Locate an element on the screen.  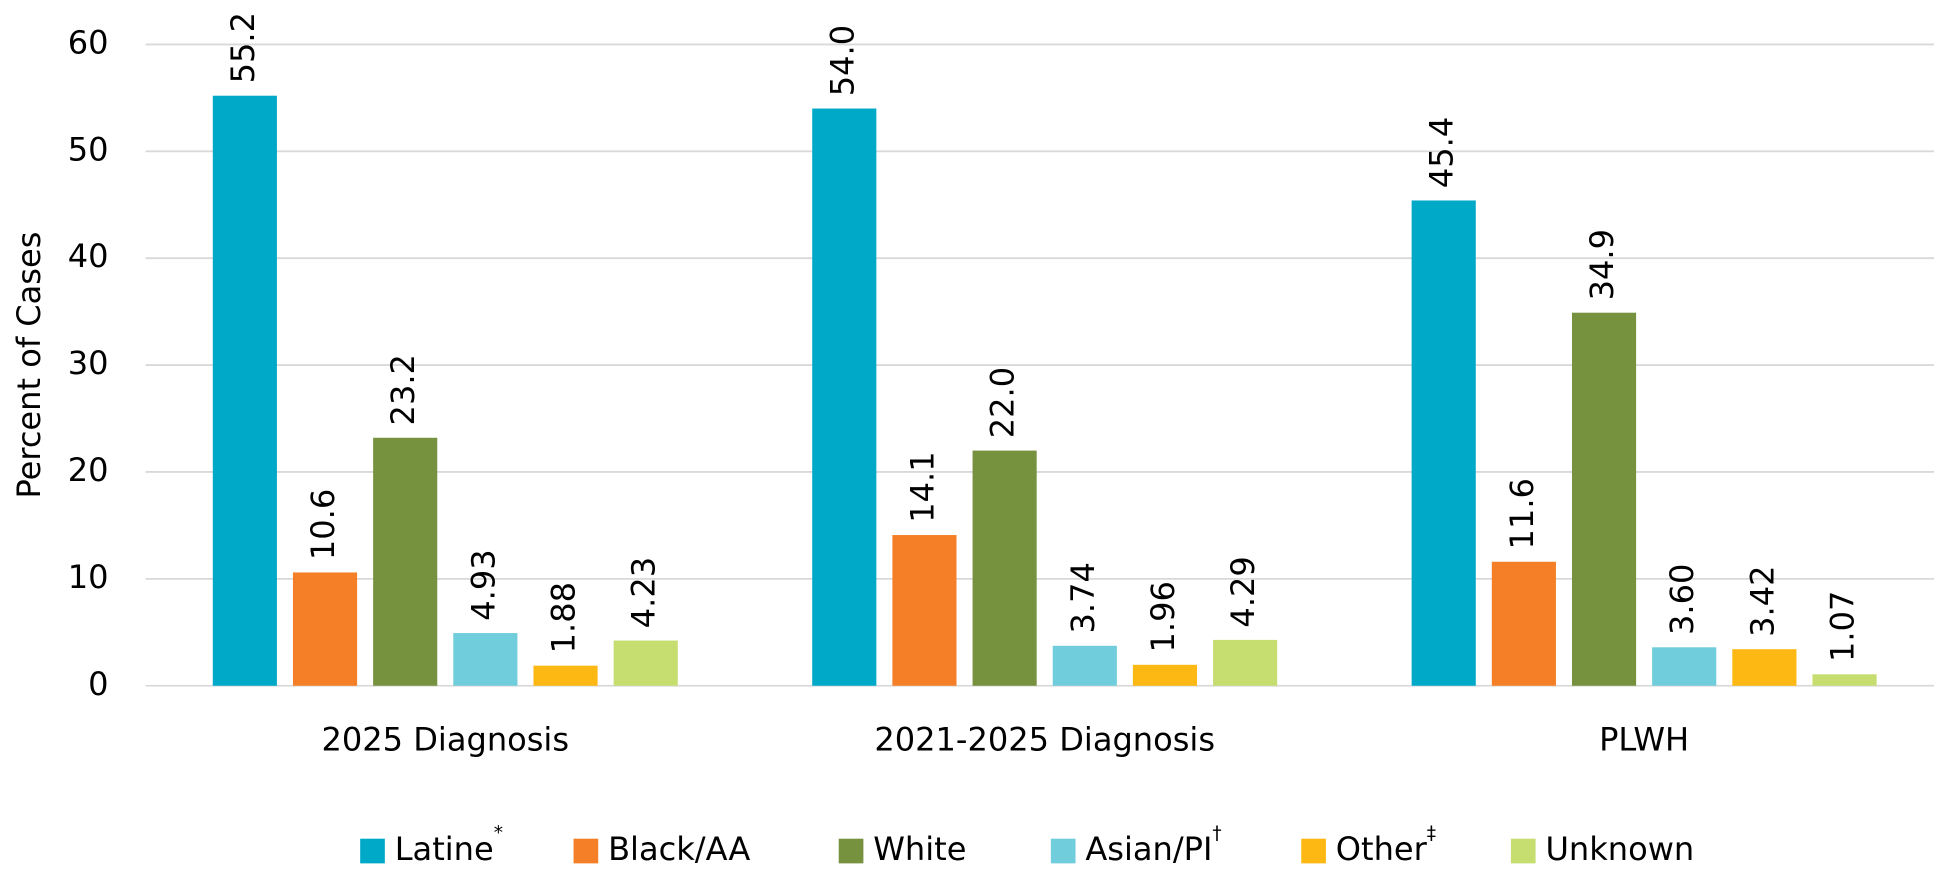
legend-name: Asian/PI is located at coordinates (1148, 849).